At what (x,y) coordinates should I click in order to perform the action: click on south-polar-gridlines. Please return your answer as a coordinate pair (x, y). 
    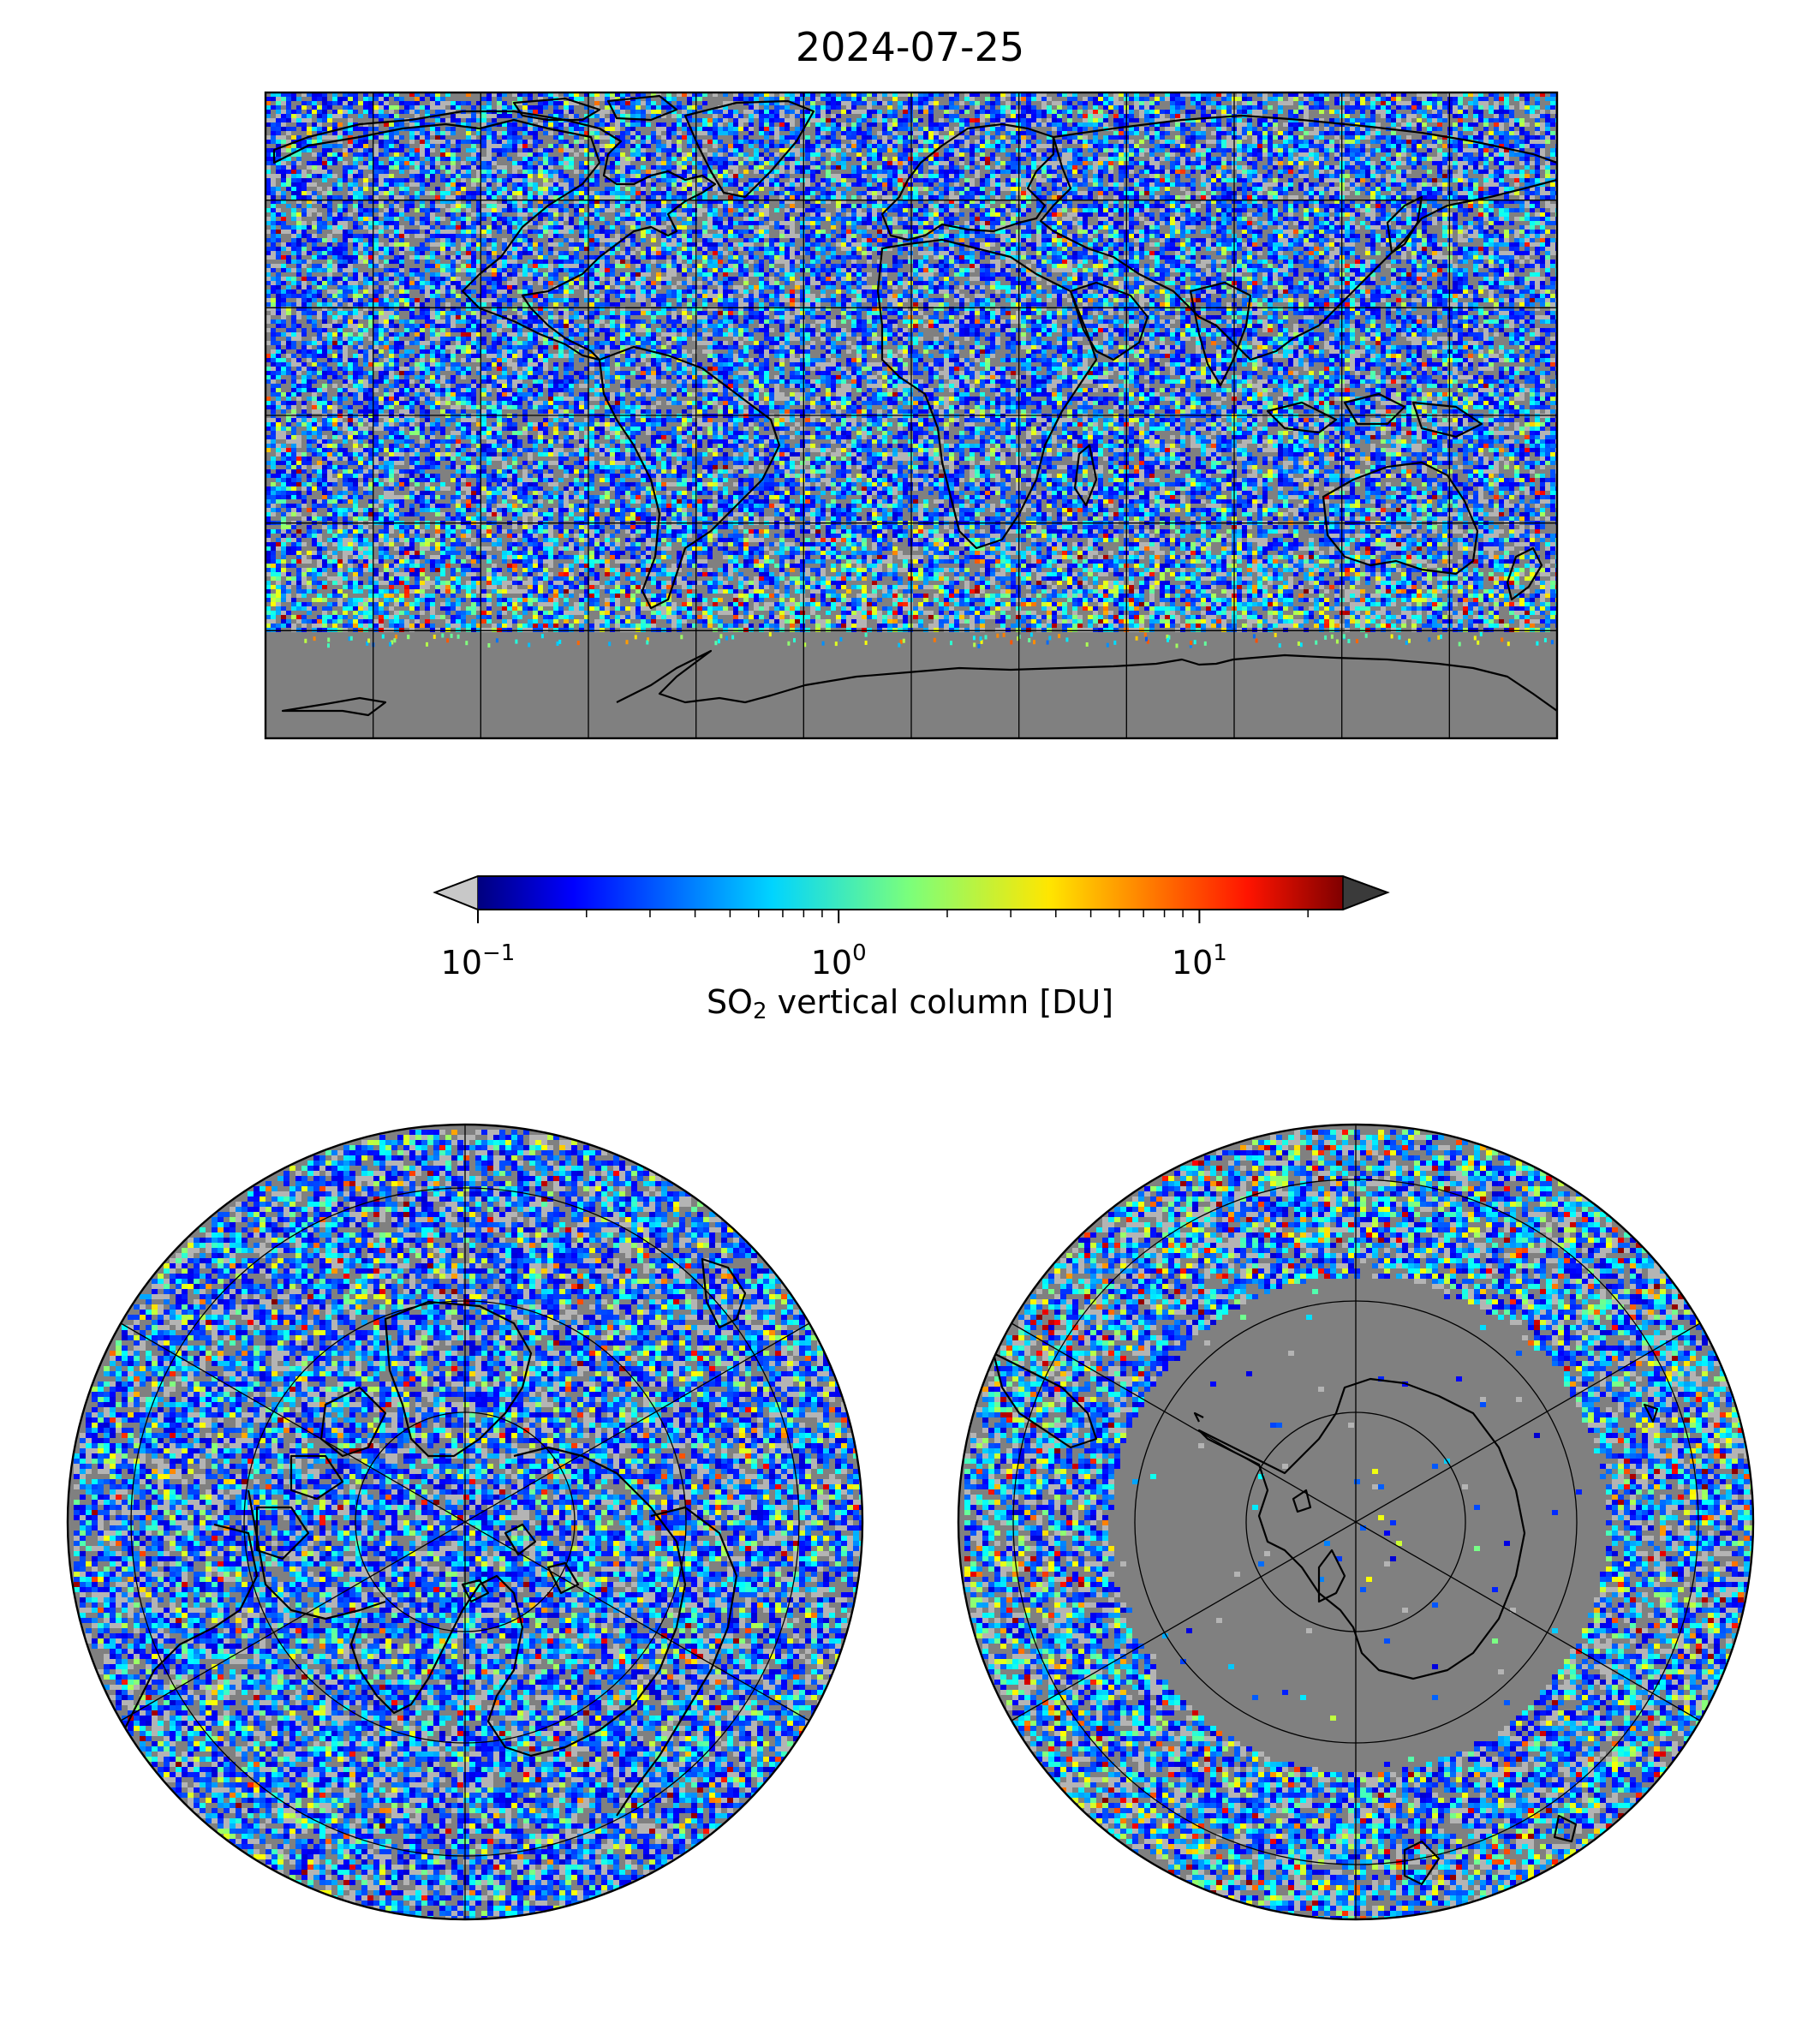
    Looking at the image, I should click on (1356, 1522).